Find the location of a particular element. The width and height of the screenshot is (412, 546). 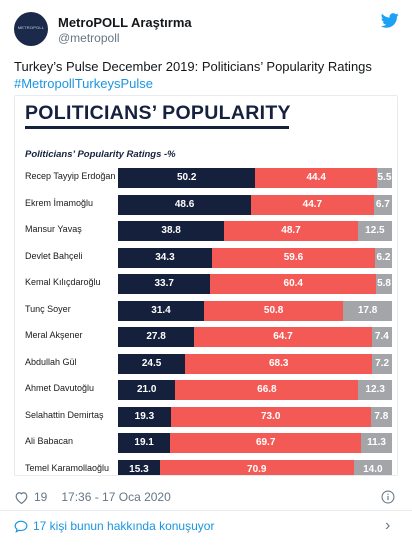

bar-value-label: 70.9 is located at coordinates (257, 469).